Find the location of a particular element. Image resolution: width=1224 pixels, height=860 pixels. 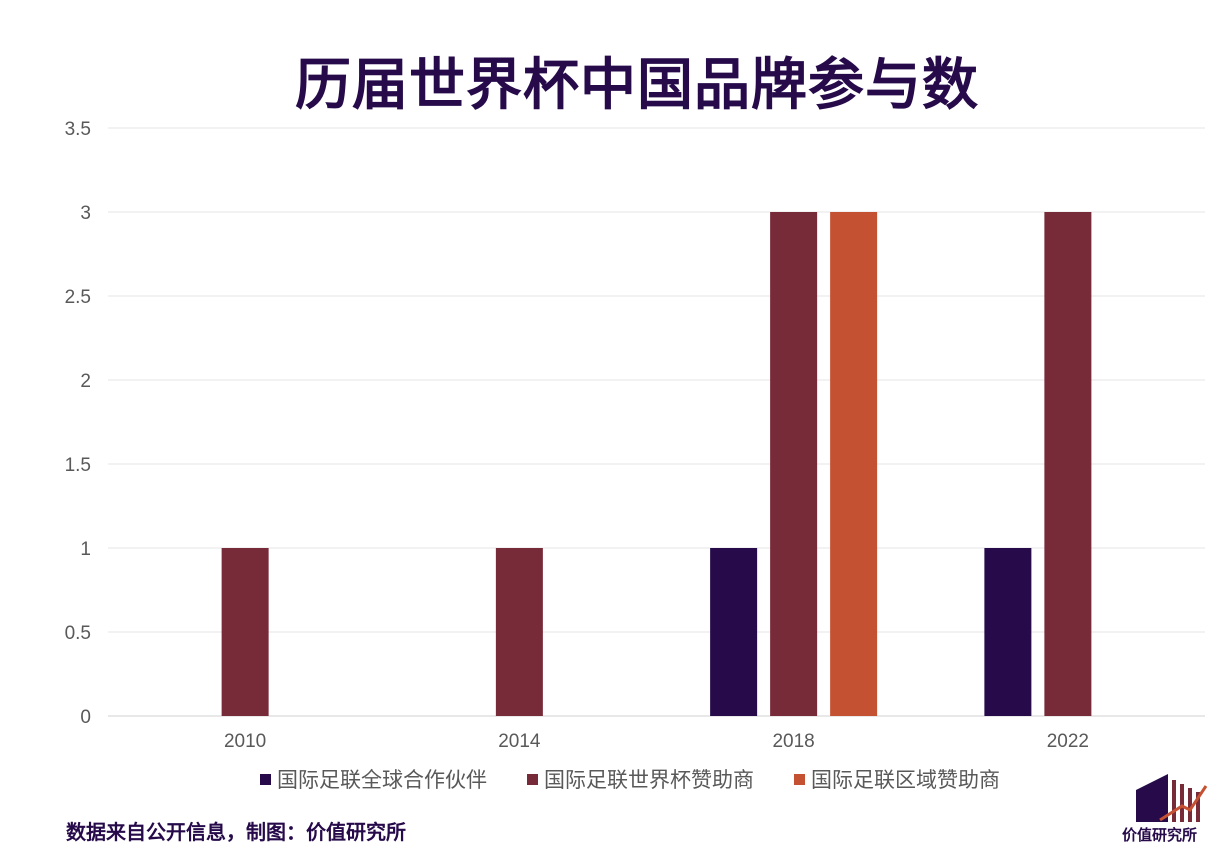

y-tick-label: 1 is located at coordinates (85, 549).